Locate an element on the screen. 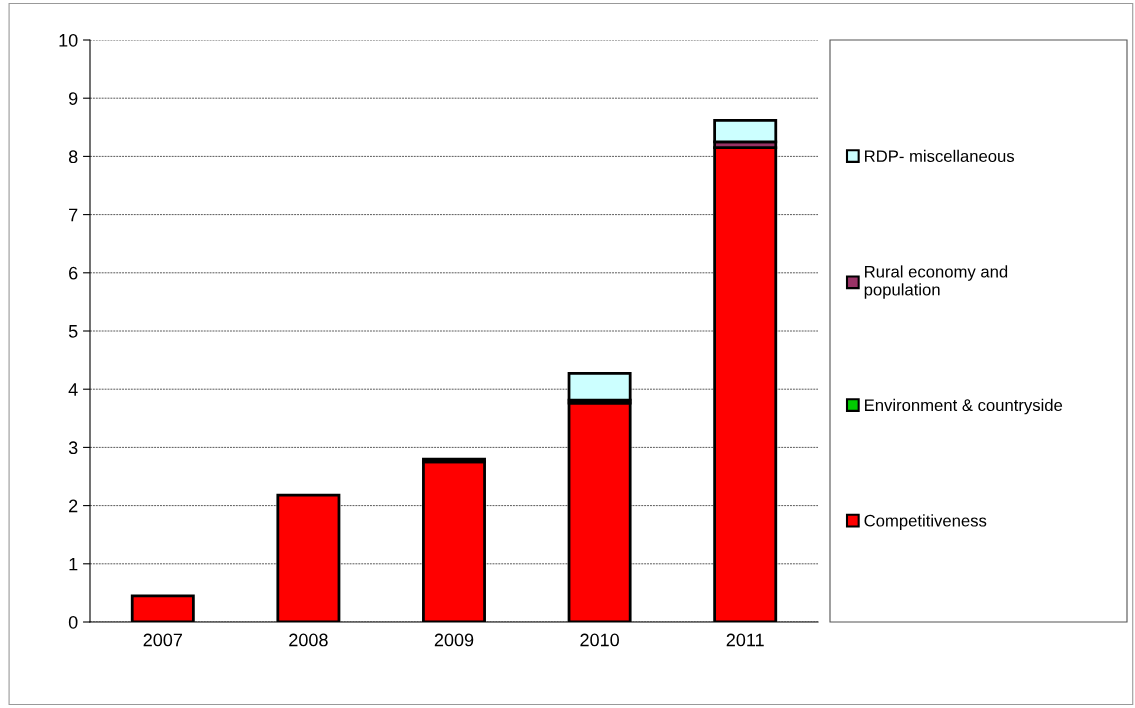  legend-label: Rural economy and population is located at coordinates (936, 282).